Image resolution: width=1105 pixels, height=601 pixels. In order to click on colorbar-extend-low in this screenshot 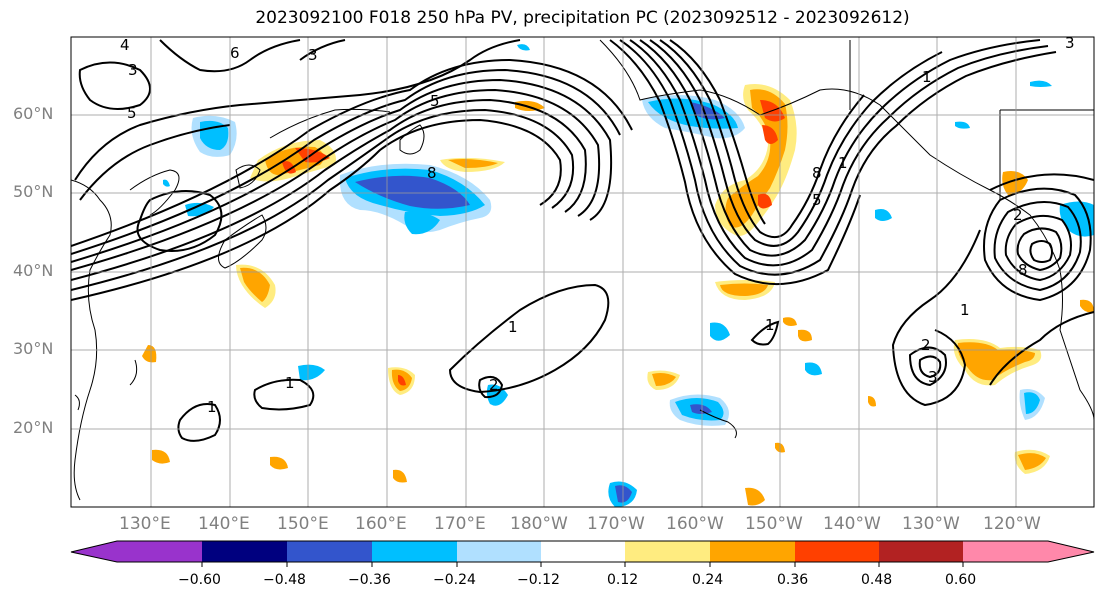, I will do `click(94, 551)`.